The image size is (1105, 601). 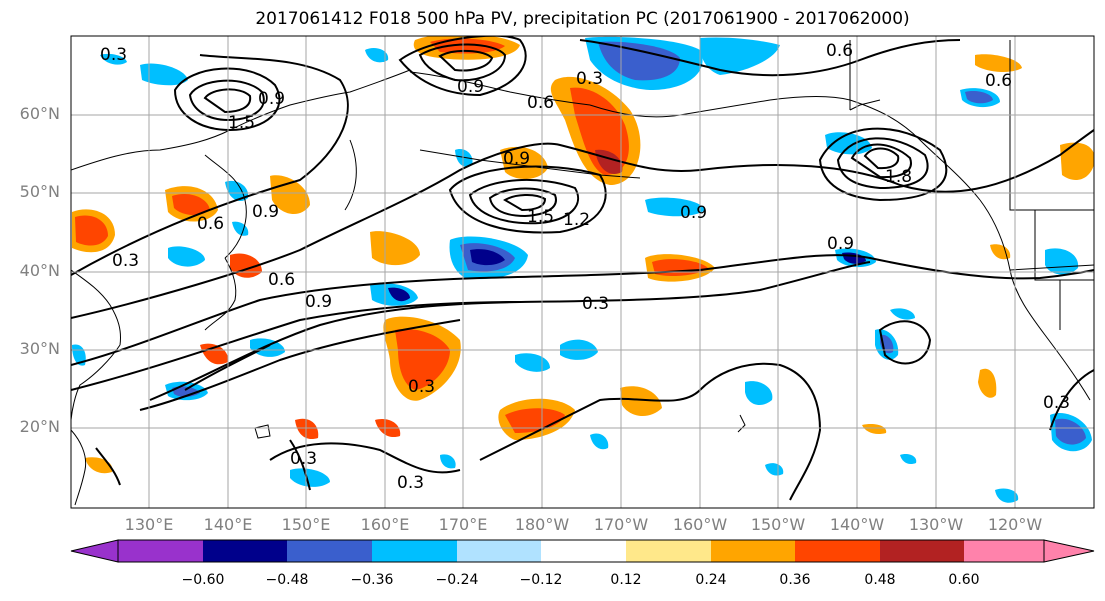 I want to click on lat-label: 40°N, so click(x=39, y=270).